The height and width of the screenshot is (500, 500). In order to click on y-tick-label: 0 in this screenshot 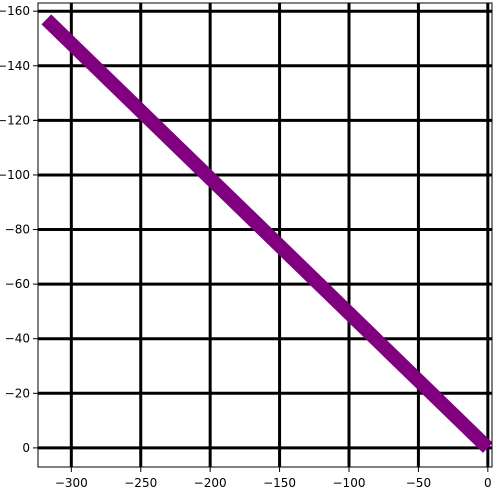, I will do `click(26, 448)`.